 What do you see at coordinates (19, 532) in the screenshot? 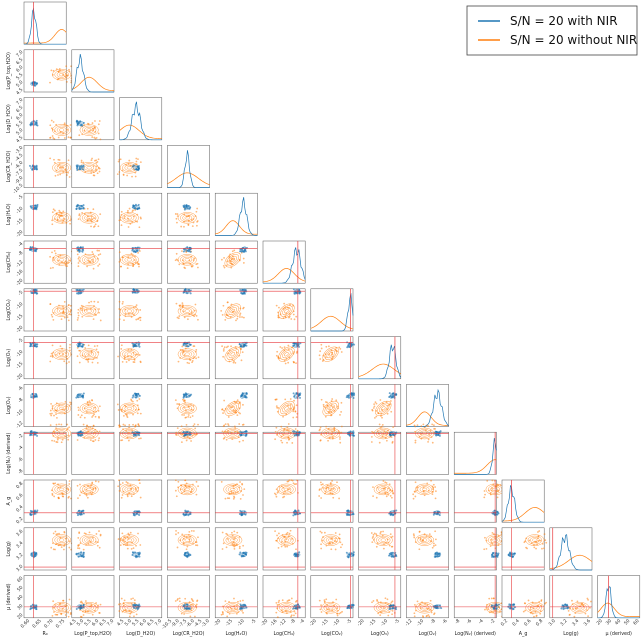
I see `y-tick-label: 3.6` at bounding box center [19, 532].